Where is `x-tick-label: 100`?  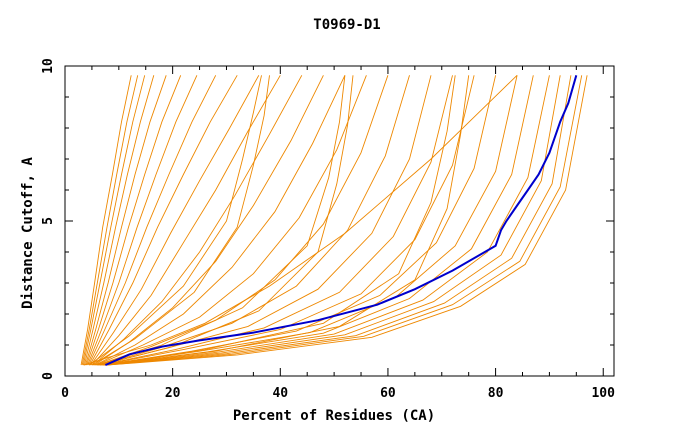
x-tick-label: 100 is located at coordinates (603, 393).